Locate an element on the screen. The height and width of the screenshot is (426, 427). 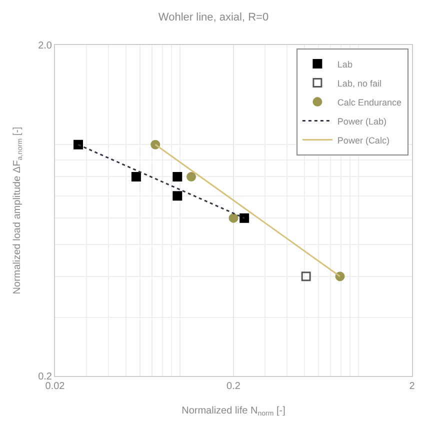
x-tick-label: 2 is located at coordinates (412, 386).